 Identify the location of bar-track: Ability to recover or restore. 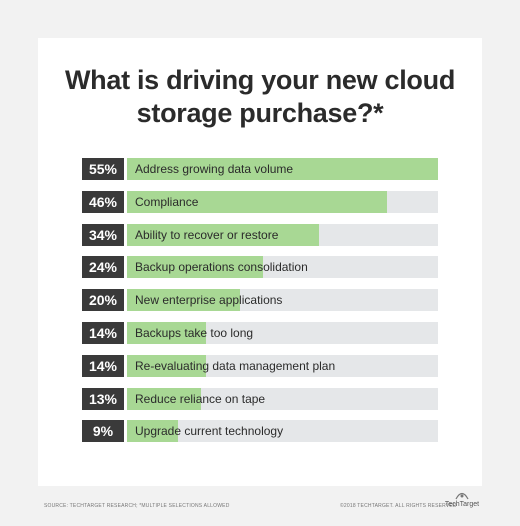
(282, 234).